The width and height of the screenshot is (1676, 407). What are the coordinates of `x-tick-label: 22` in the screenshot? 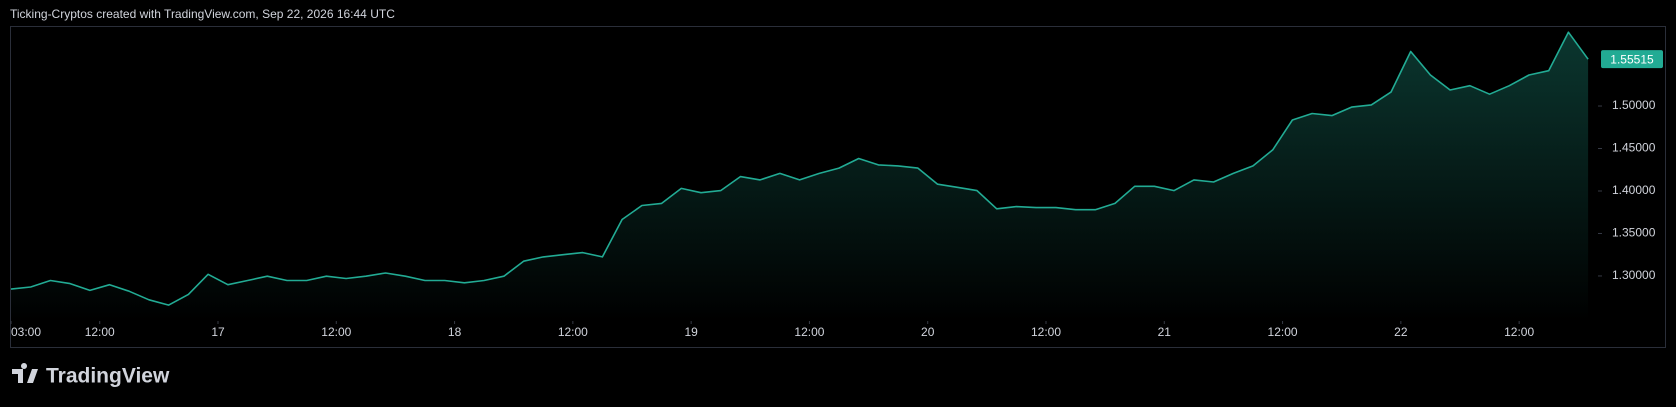 It's located at (1401, 332).